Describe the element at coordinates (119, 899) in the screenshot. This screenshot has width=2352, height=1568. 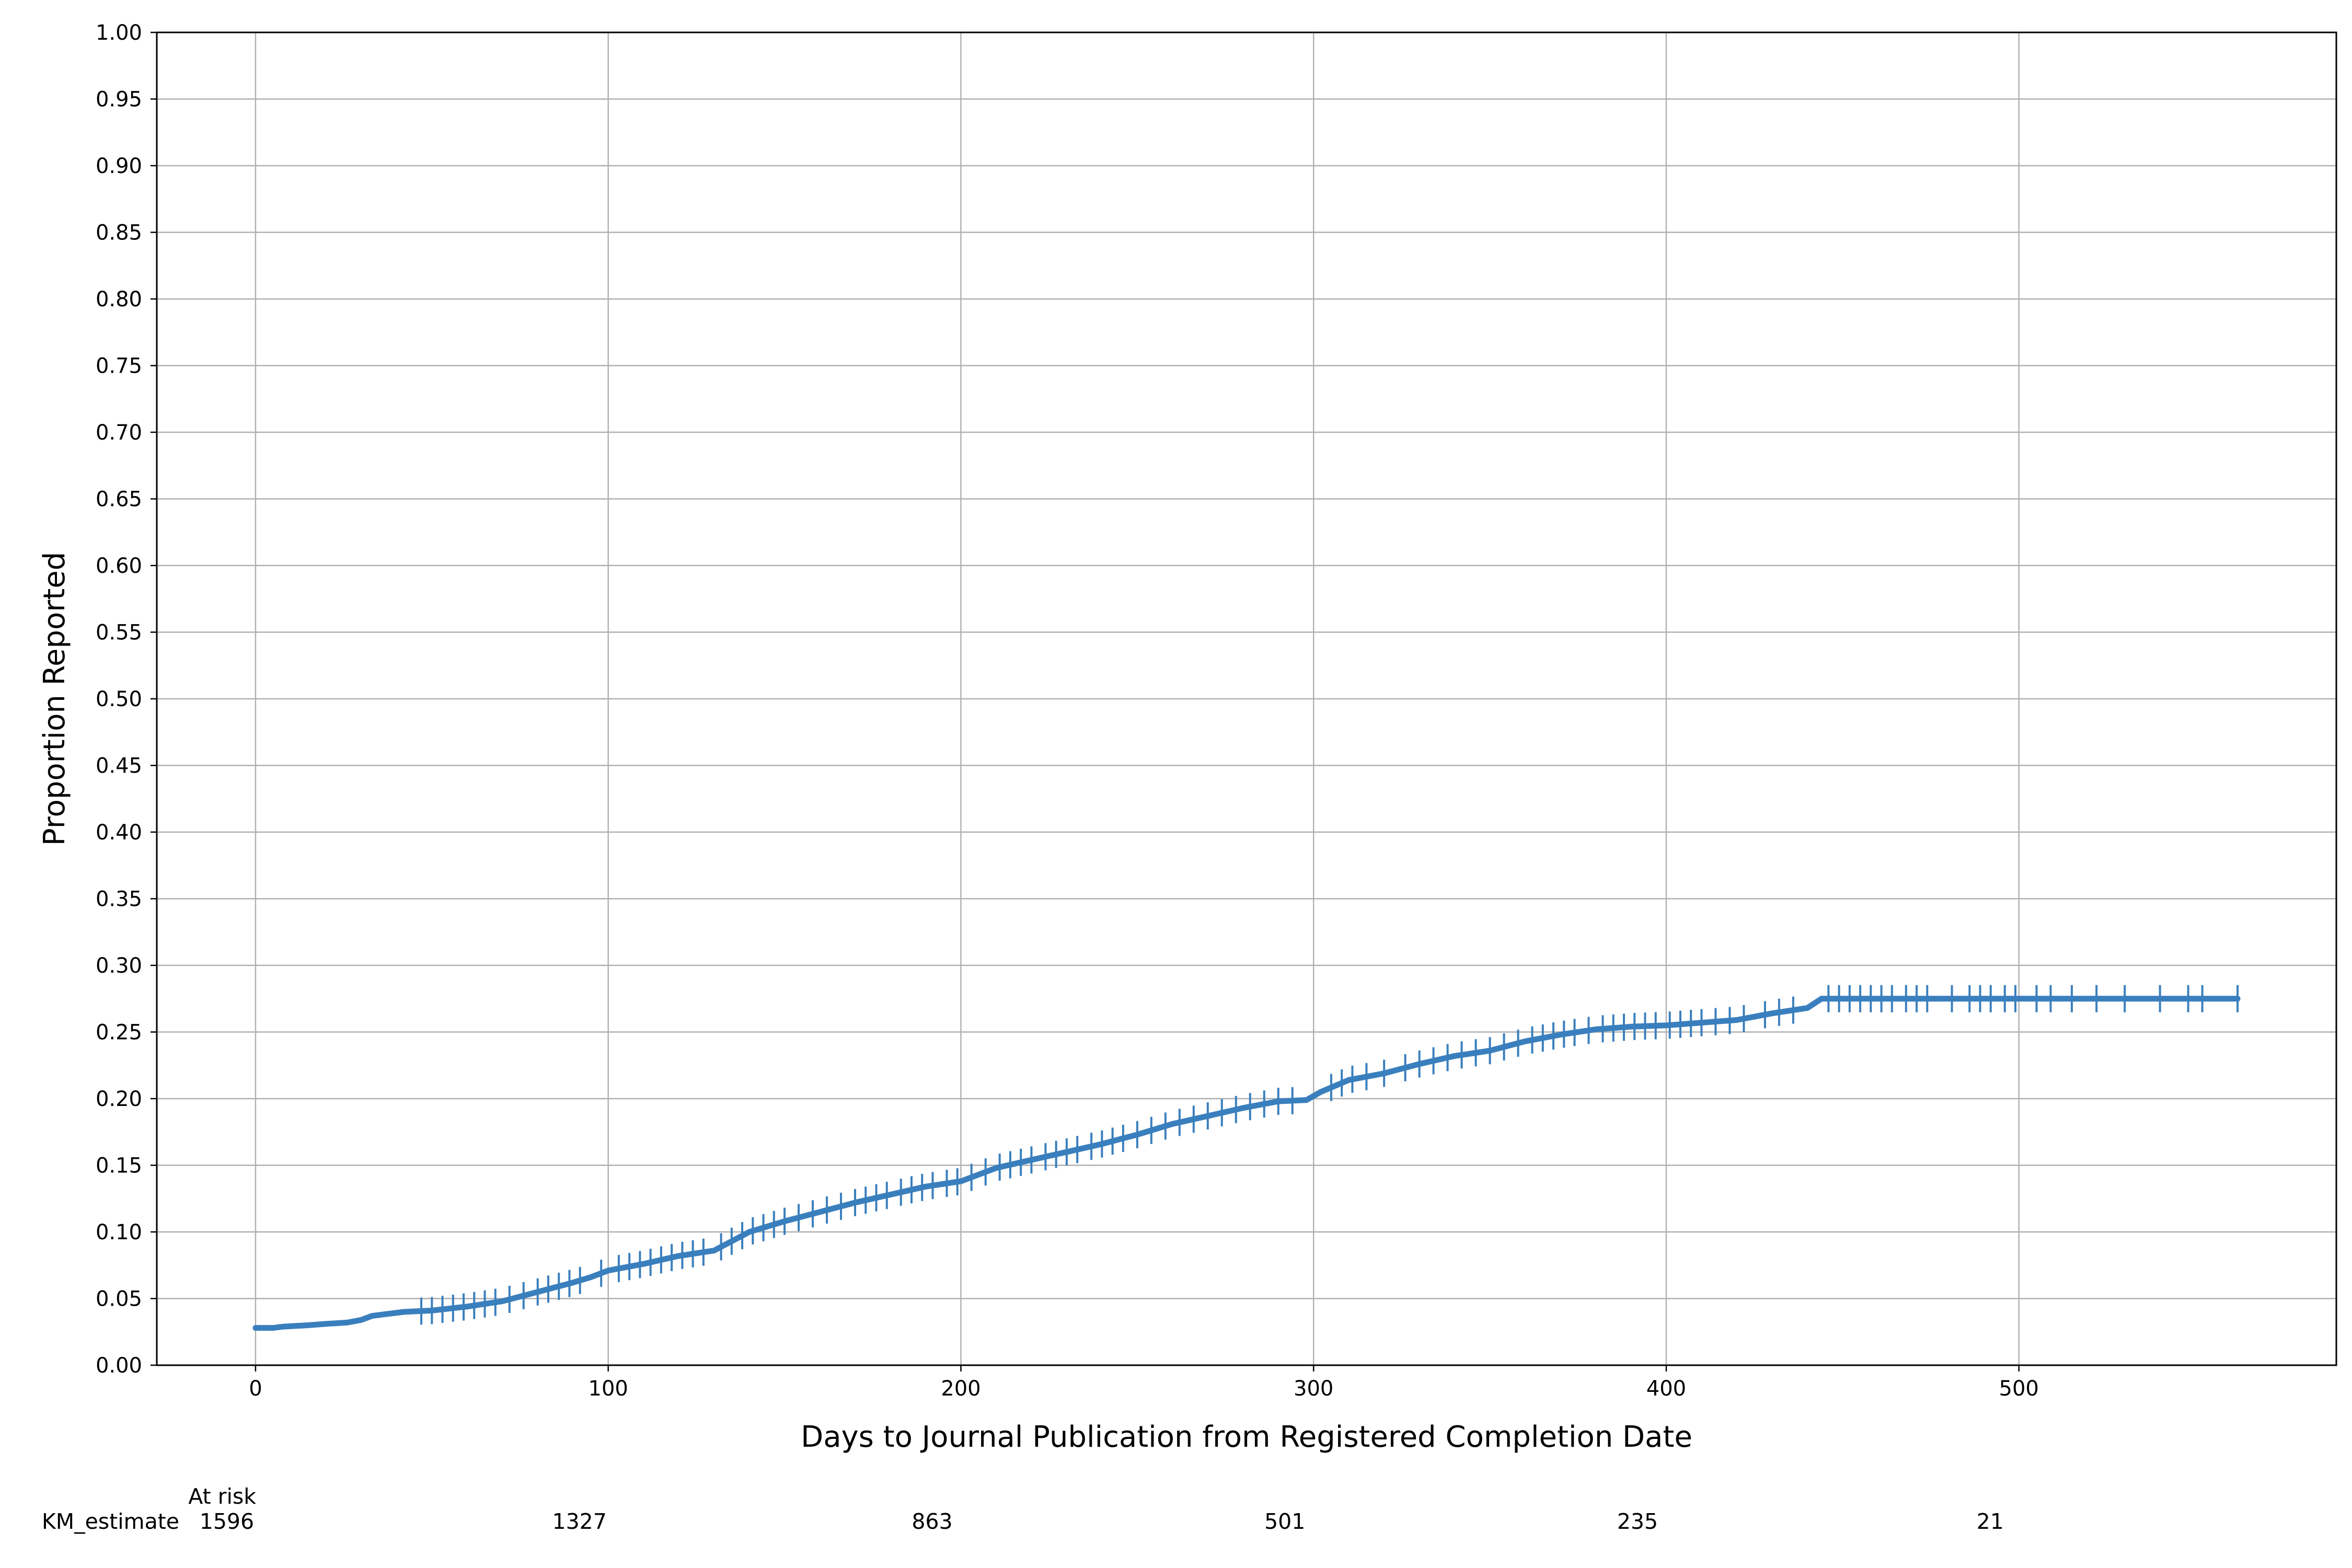
I see `y-tick-label: 0.35` at that location.